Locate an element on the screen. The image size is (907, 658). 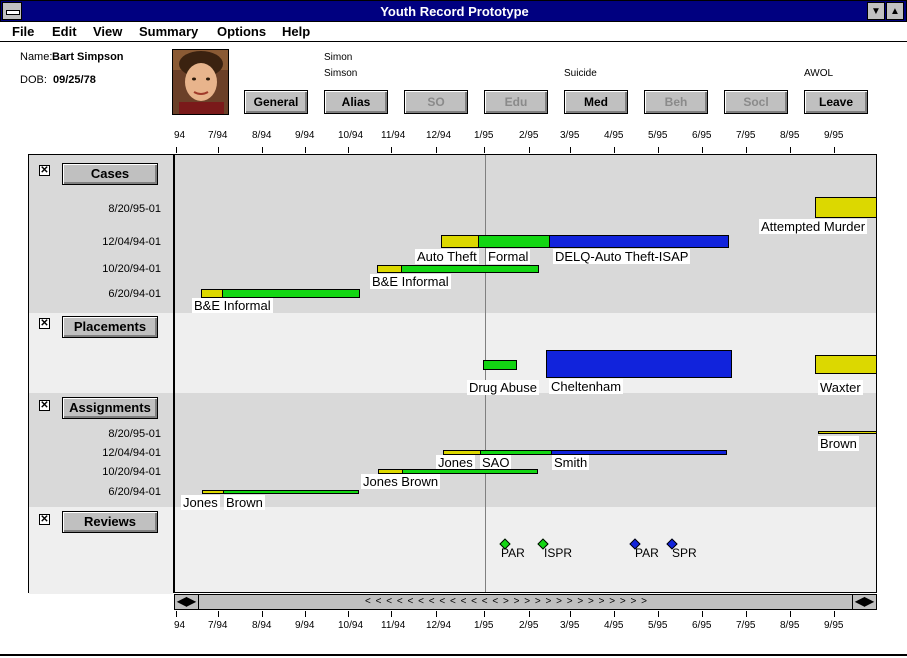
alias-first-name: Simon is located at coordinates (338, 57).